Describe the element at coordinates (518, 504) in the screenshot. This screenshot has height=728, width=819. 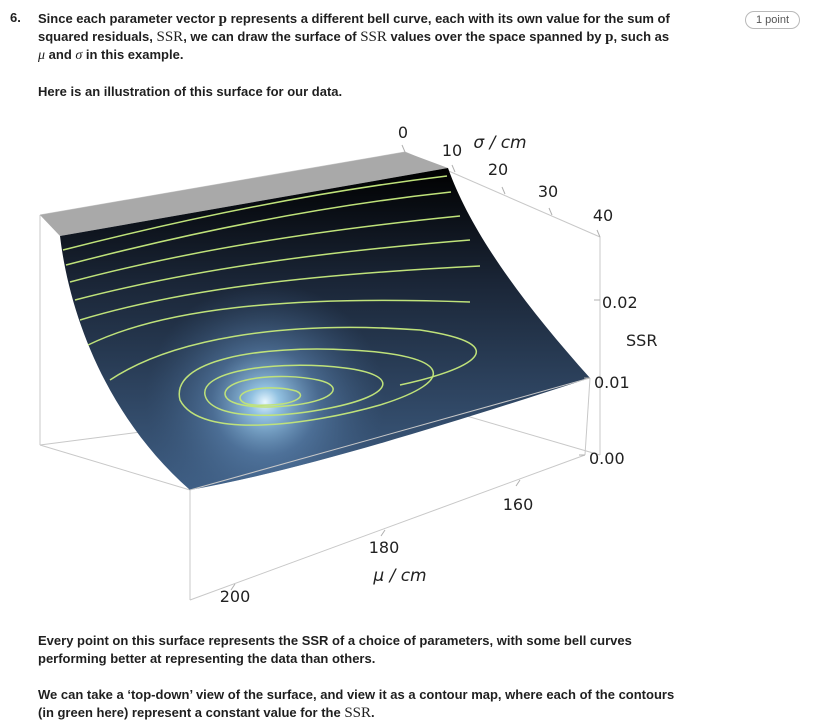
I see `mu-tick-160: 160` at that location.